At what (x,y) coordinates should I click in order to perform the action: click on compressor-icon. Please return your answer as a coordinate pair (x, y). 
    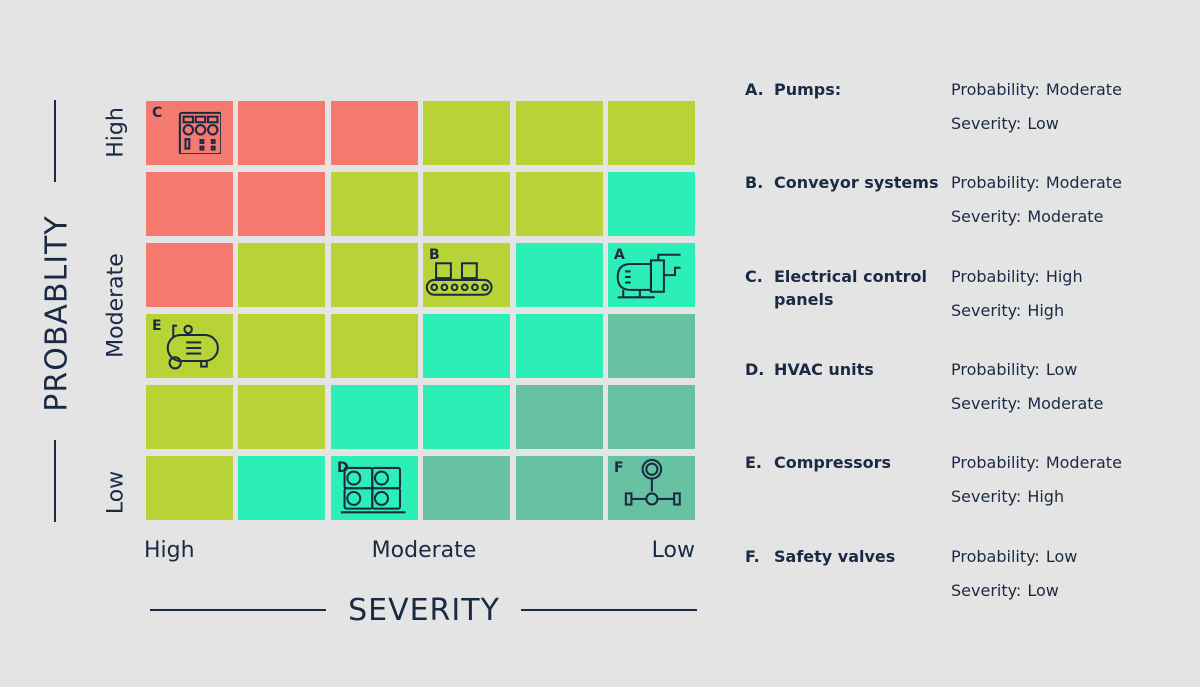
    Looking at the image, I should click on (192, 347).